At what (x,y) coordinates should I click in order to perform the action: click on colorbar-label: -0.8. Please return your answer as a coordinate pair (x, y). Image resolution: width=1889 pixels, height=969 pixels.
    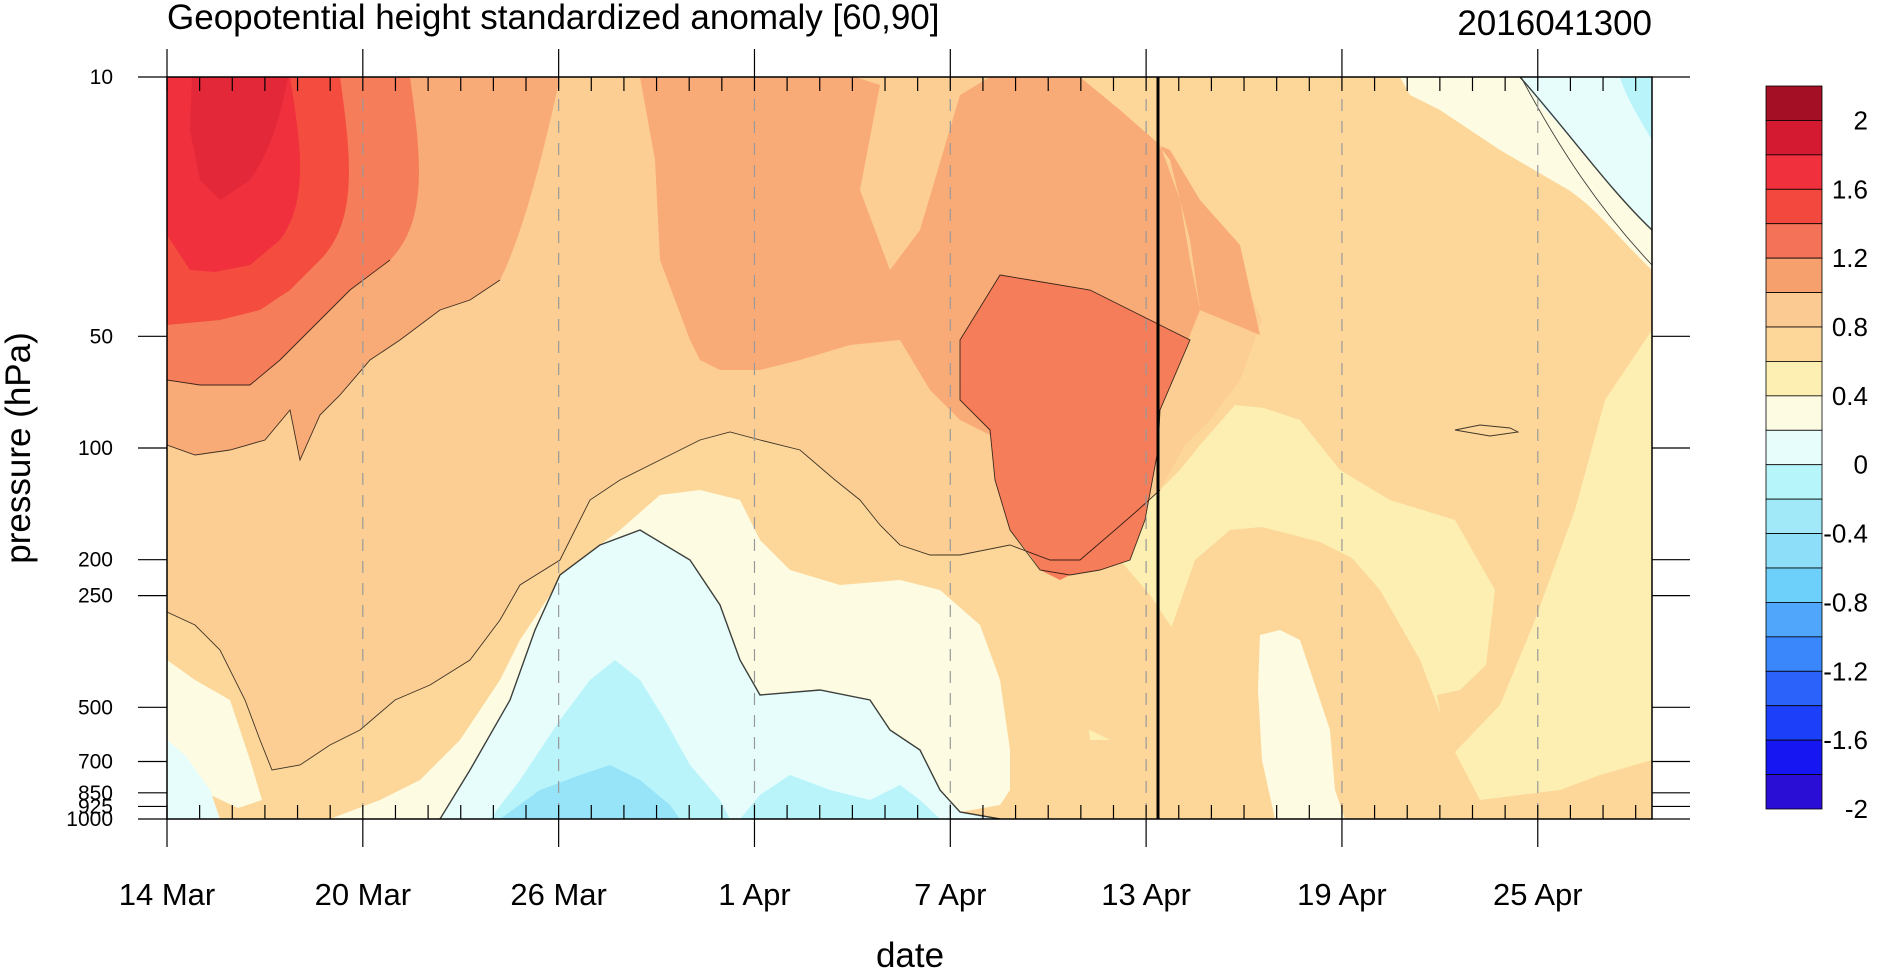
    Looking at the image, I should click on (1845, 602).